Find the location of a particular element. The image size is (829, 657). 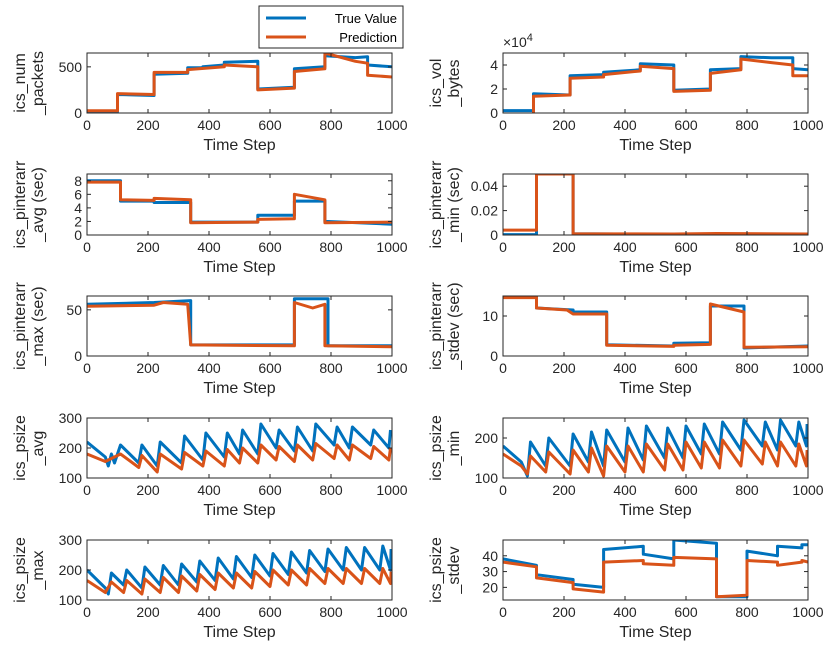

y-tick-label: 0.02 is located at coordinates (484, 211).